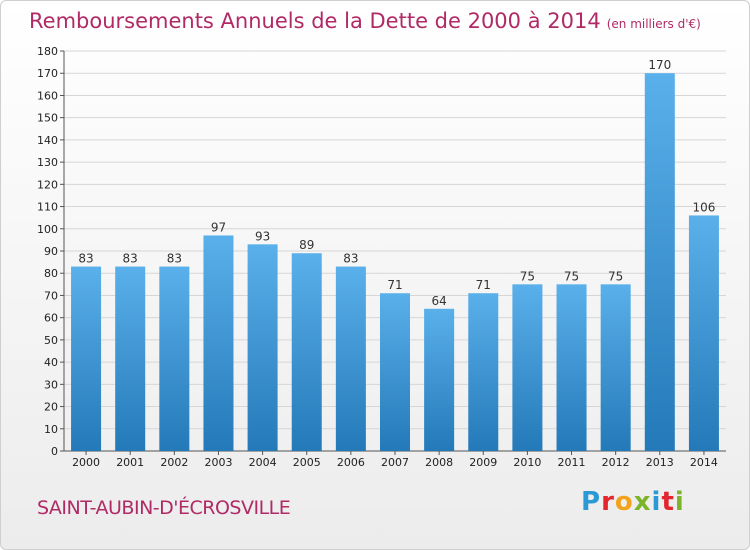 This screenshot has width=750, height=550. What do you see at coordinates (262, 236) in the screenshot?
I see `data-label-2004: 93` at bounding box center [262, 236].